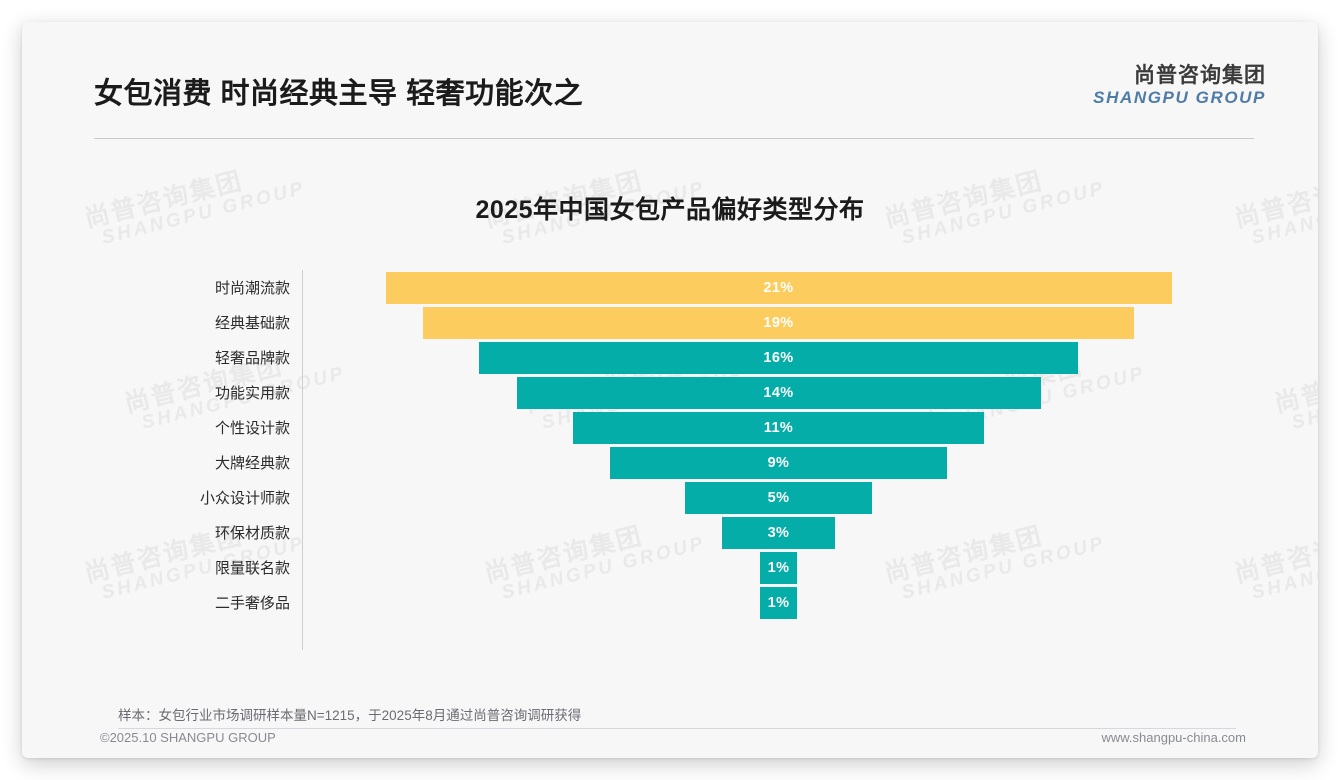 Image resolution: width=1340 pixels, height=780 pixels. I want to click on bar-track: 14%, so click(778, 392).